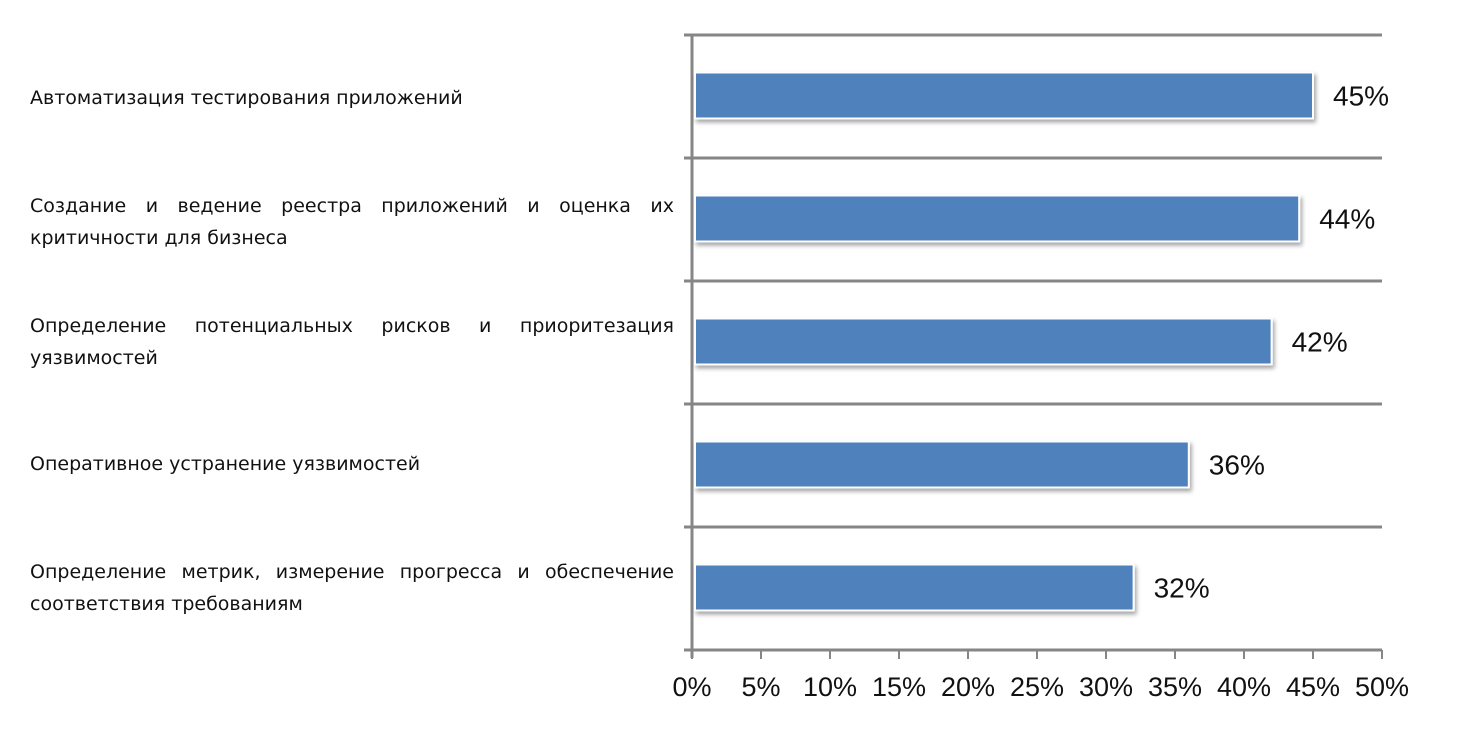 Image resolution: width=1474 pixels, height=747 pixels. Describe the element at coordinates (1244, 687) in the screenshot. I see `x-tick-label: 40%` at that location.